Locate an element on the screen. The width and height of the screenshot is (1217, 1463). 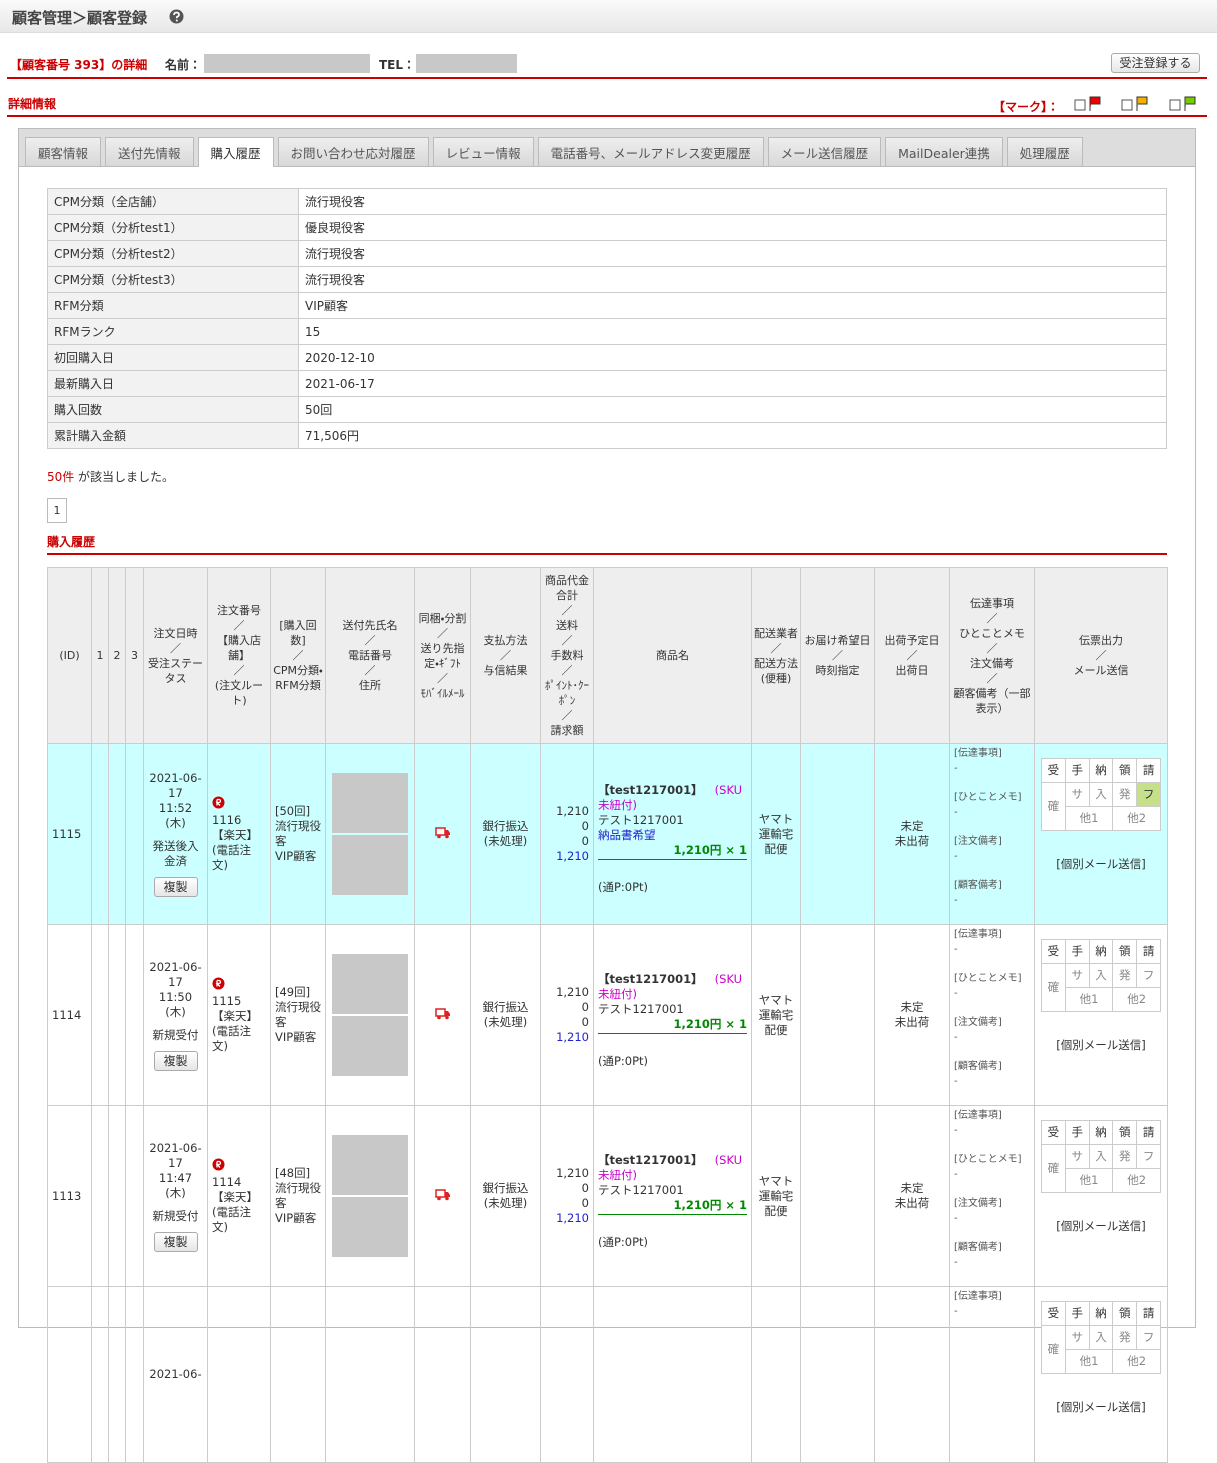
page-link: 1 is located at coordinates (57, 510).